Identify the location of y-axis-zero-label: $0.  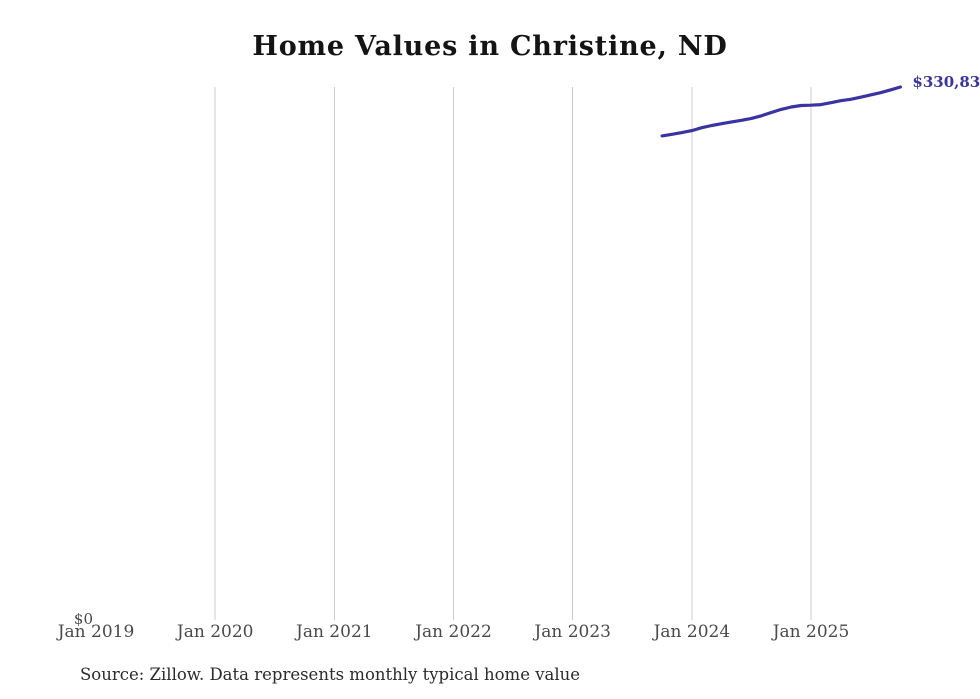
(83, 619).